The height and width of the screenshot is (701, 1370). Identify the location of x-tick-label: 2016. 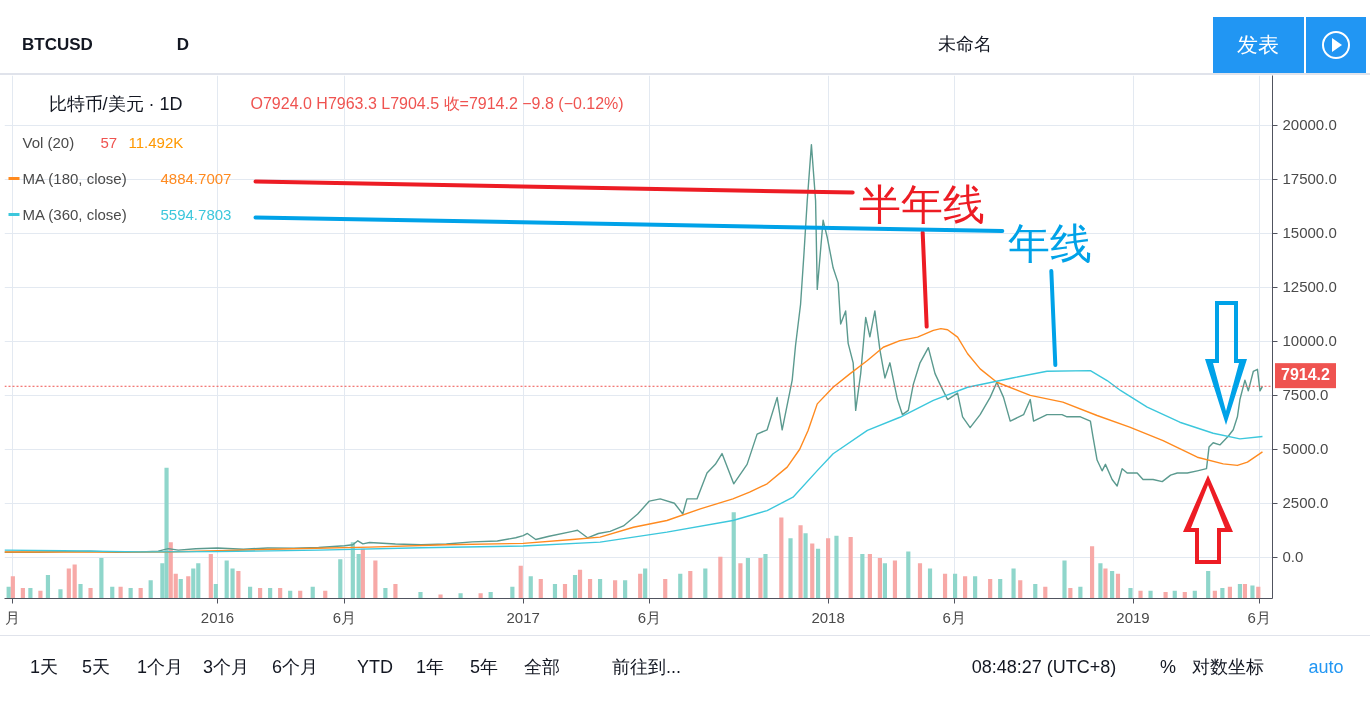
(217, 617).